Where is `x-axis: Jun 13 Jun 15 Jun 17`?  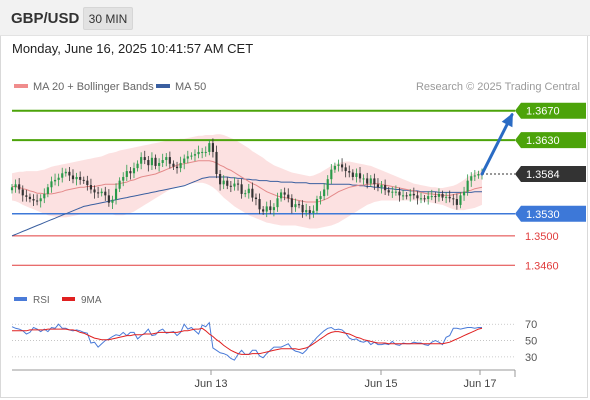 x-axis: Jun 13 Jun 15 Jun 17 is located at coordinates (264, 379).